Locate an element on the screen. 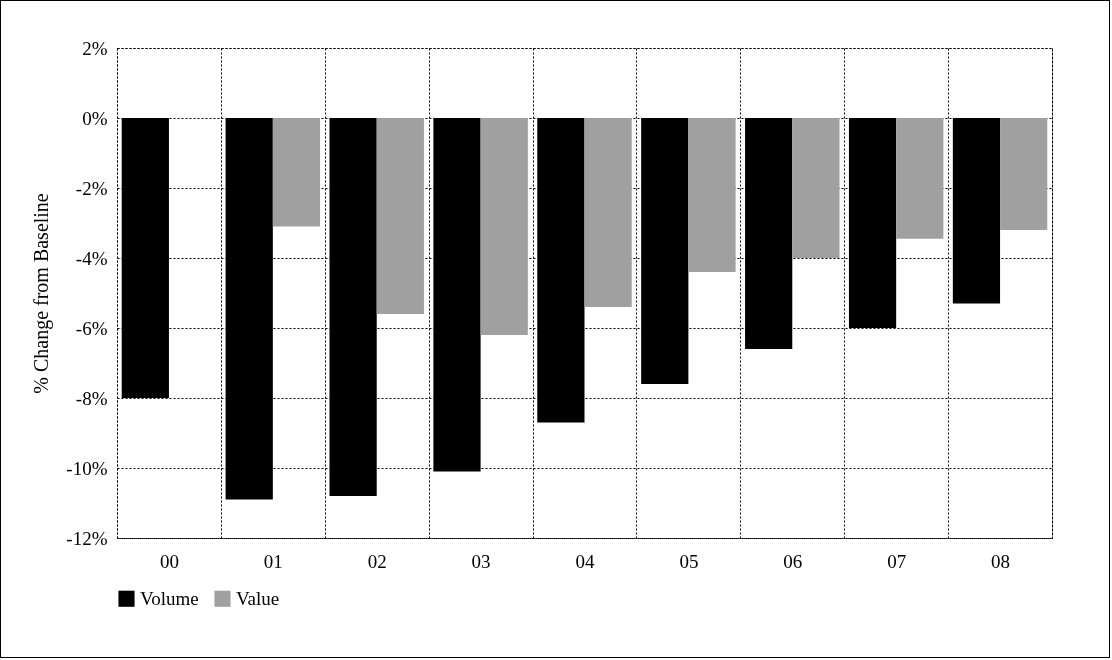 This screenshot has width=1112, height=660. legend-label: Volume is located at coordinates (169, 598).